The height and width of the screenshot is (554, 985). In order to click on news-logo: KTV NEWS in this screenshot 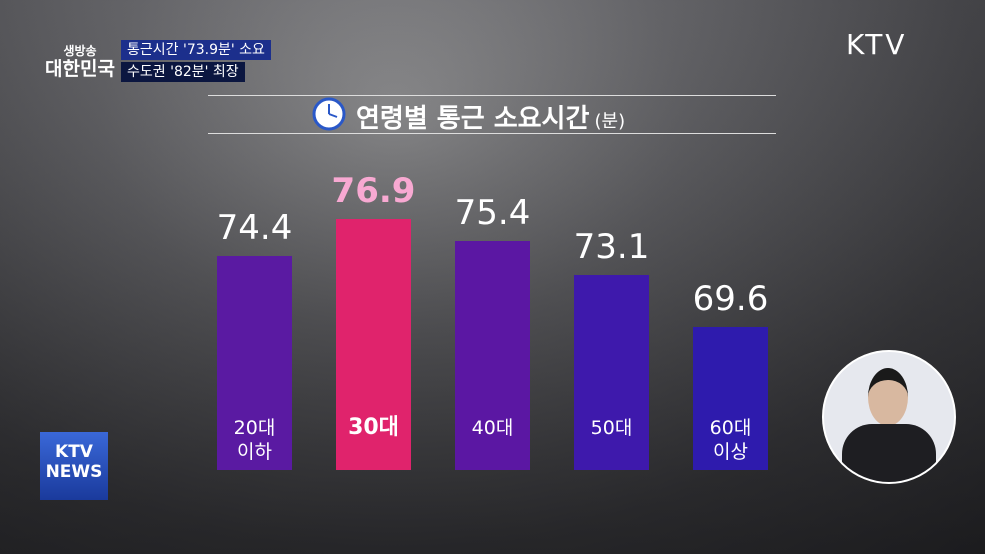, I will do `click(74, 466)`.